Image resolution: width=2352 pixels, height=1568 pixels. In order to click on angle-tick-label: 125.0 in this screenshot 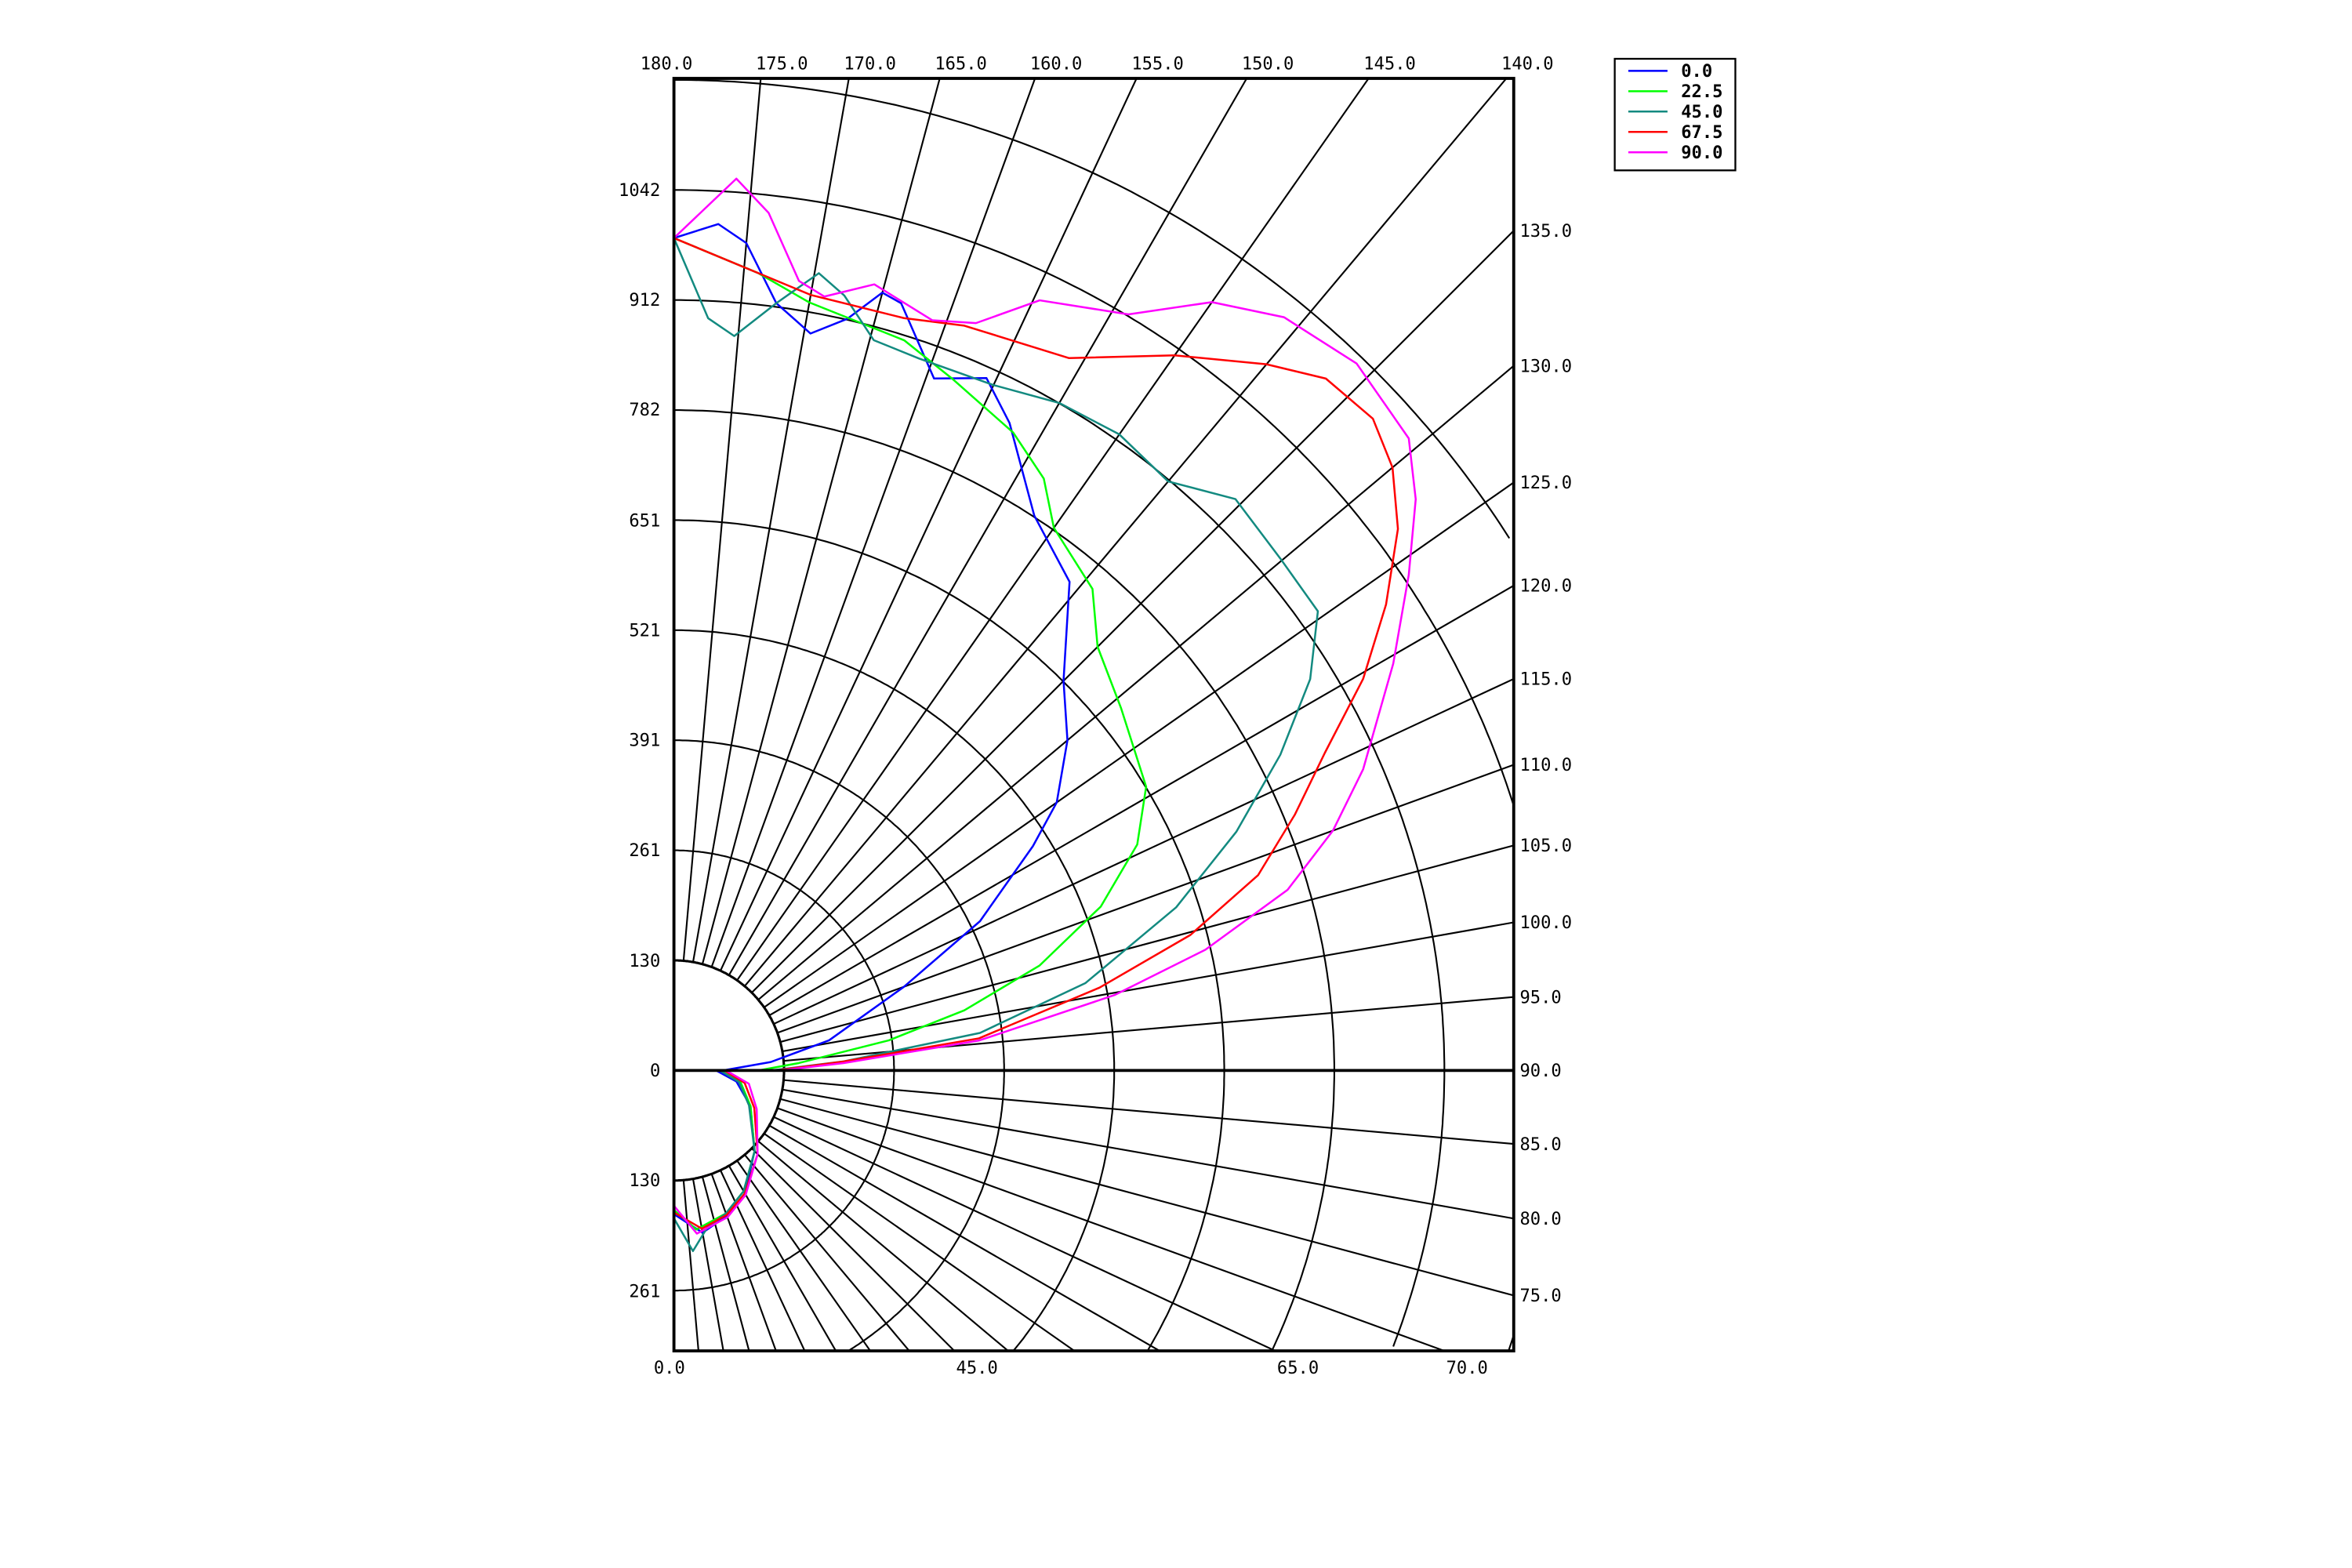, I will do `click(1545, 483)`.